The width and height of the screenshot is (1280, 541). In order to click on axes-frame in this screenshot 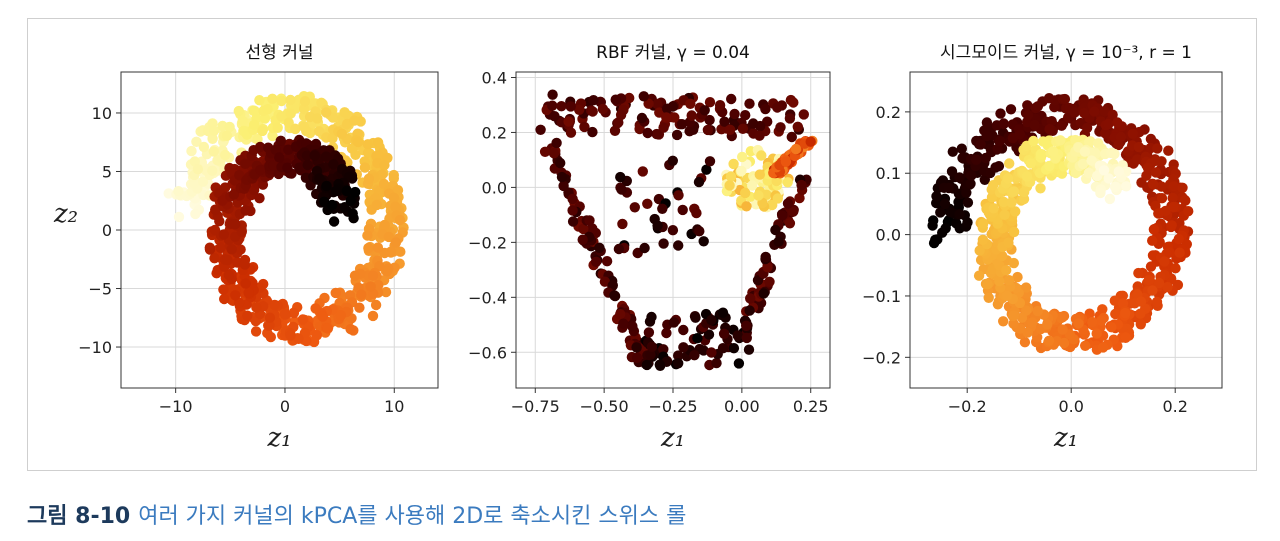, I will do `click(1066, 230)`.